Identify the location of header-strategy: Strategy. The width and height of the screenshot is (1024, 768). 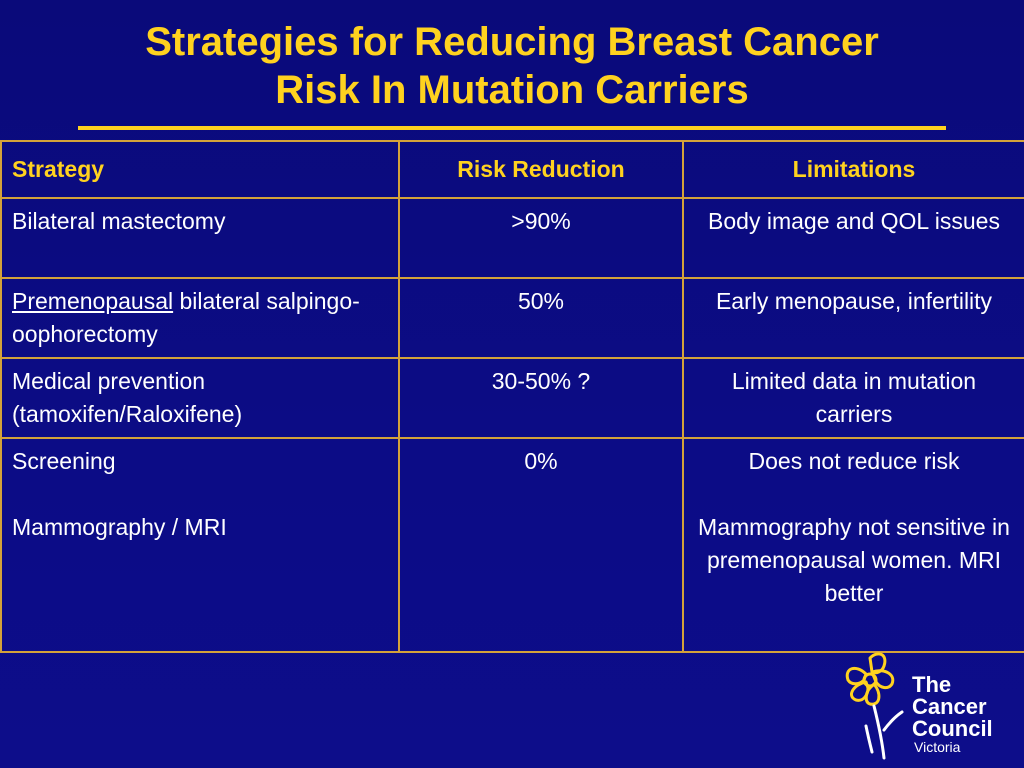
(200, 169).